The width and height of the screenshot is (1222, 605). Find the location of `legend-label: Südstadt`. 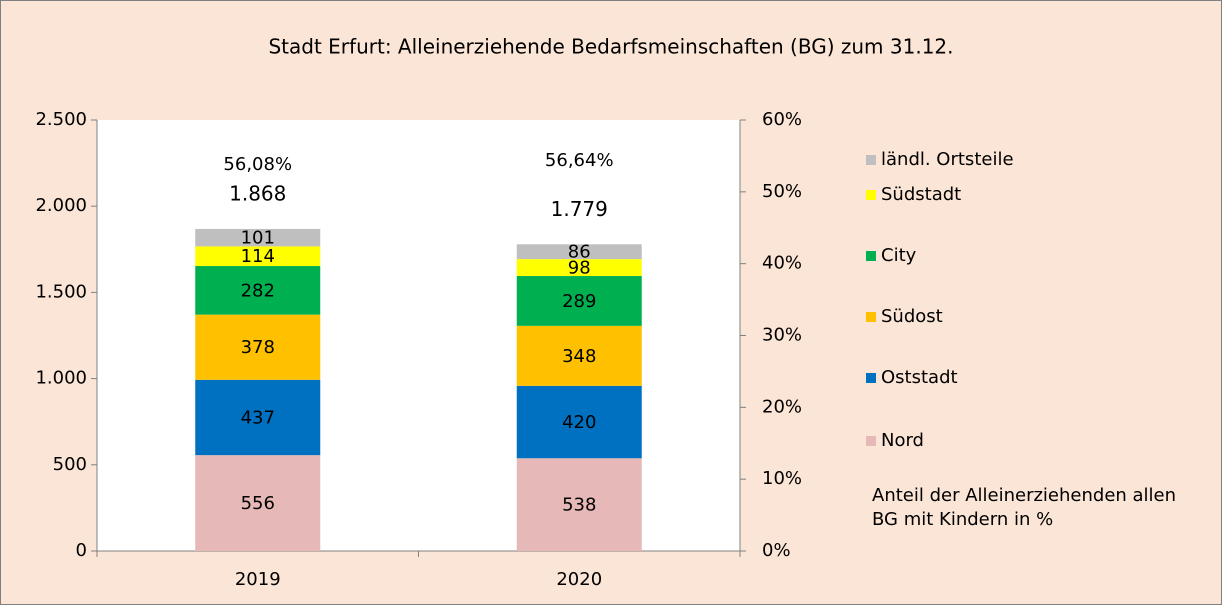

legend-label: Südstadt is located at coordinates (921, 194).